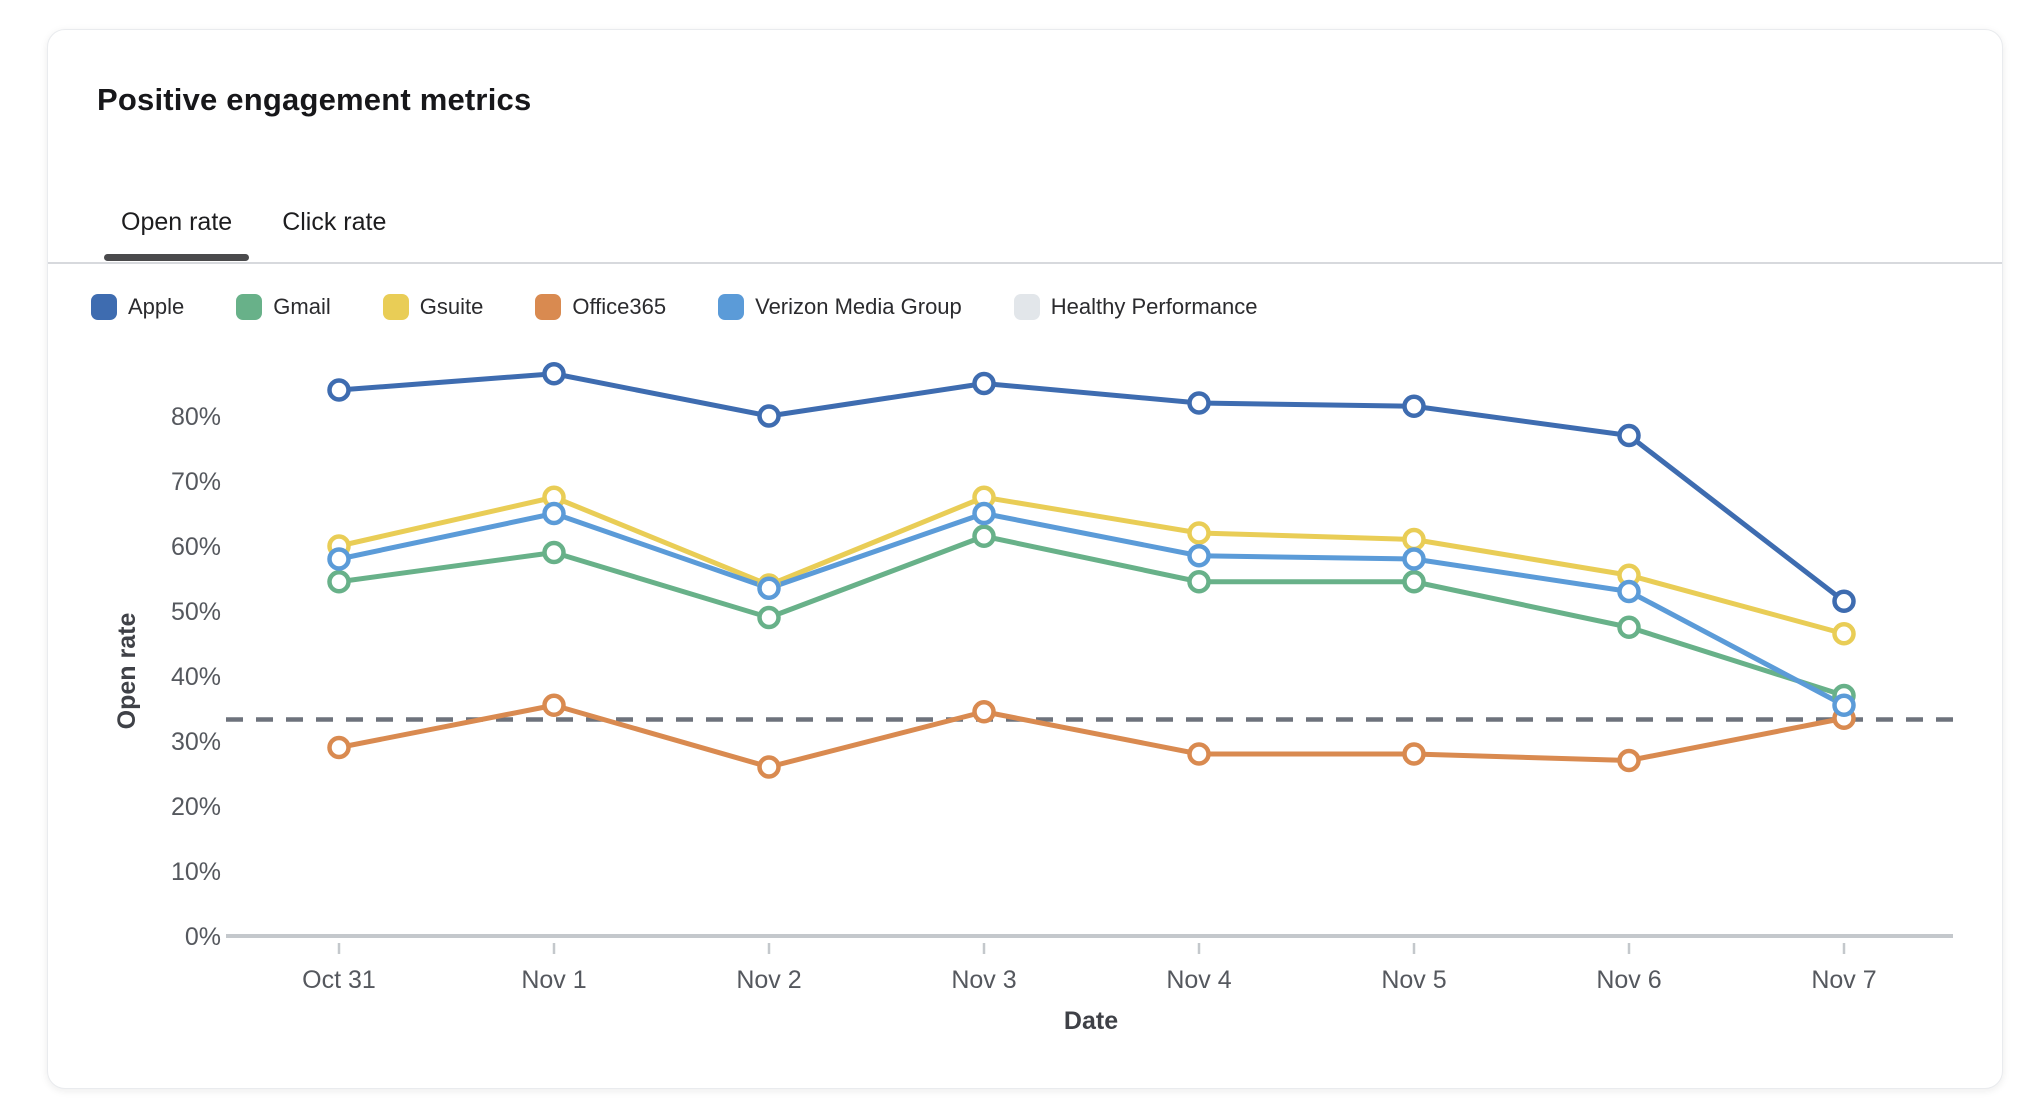 The height and width of the screenshot is (1110, 2024). What do you see at coordinates (1413, 980) in the screenshot?
I see `x-tick-label: Nov 5` at bounding box center [1413, 980].